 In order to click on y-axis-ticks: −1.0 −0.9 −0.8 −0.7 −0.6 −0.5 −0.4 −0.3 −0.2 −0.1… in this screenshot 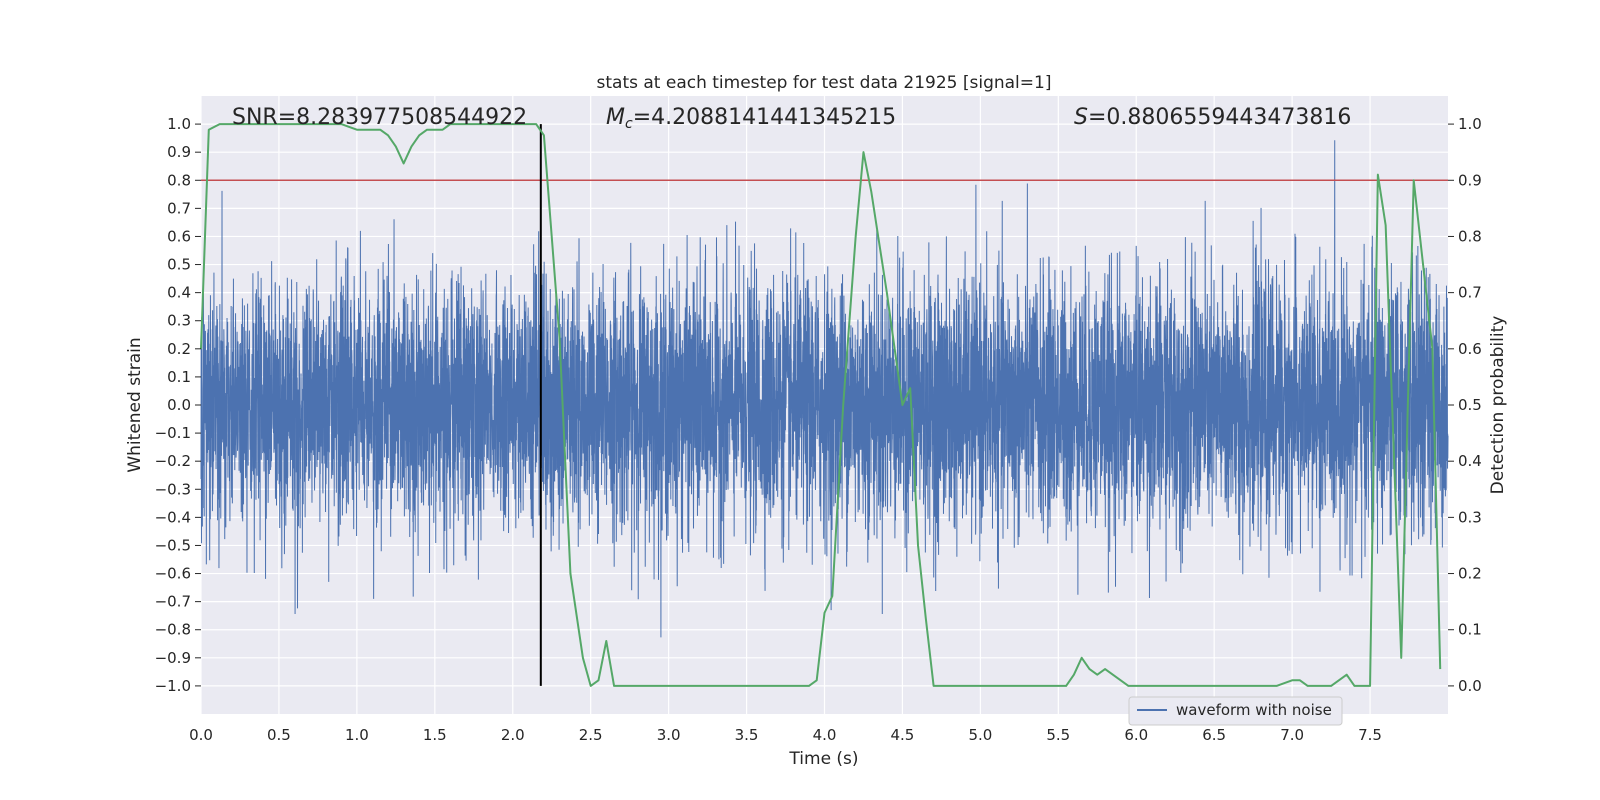, I will do `click(178, 405)`.